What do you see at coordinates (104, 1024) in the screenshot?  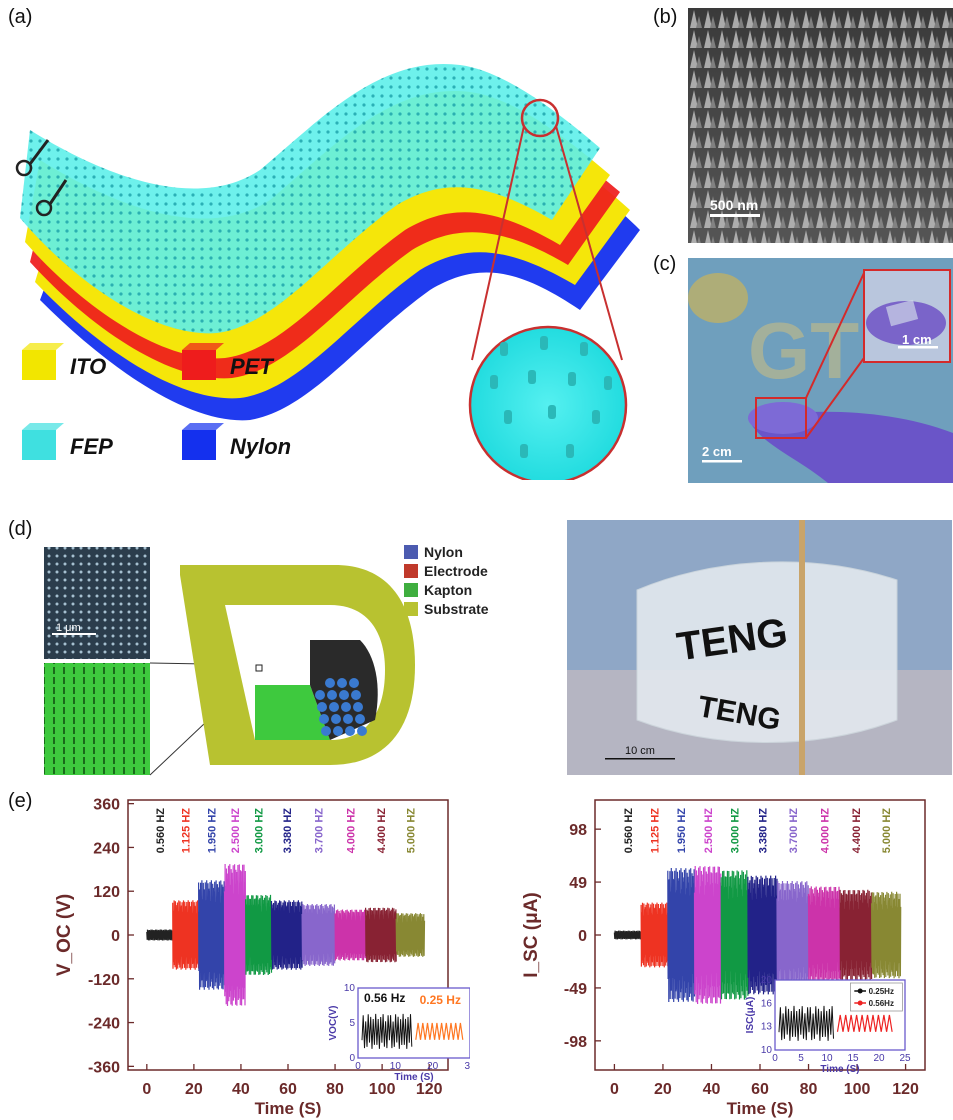 I see `y-tick-label: -240` at bounding box center [104, 1024].